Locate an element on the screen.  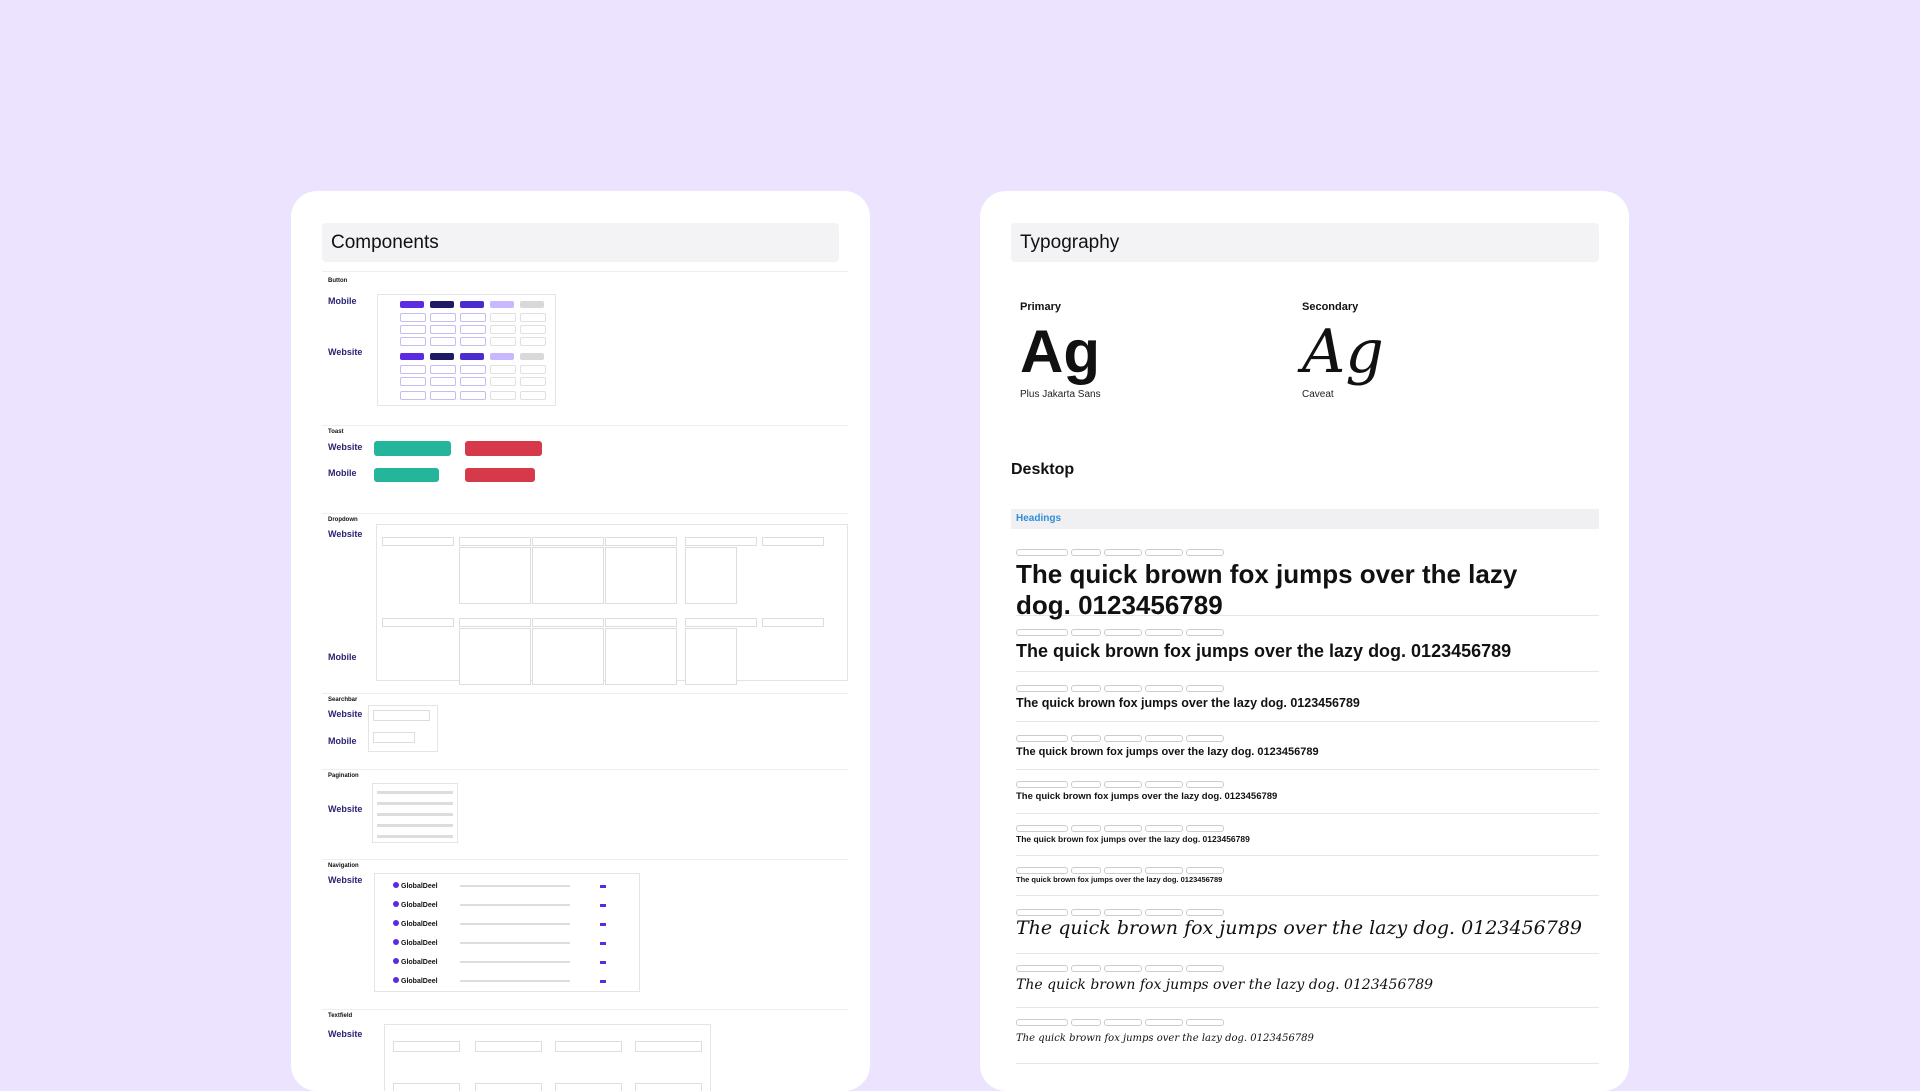
secondary-sample: Ag is located at coordinates (1343, 352).